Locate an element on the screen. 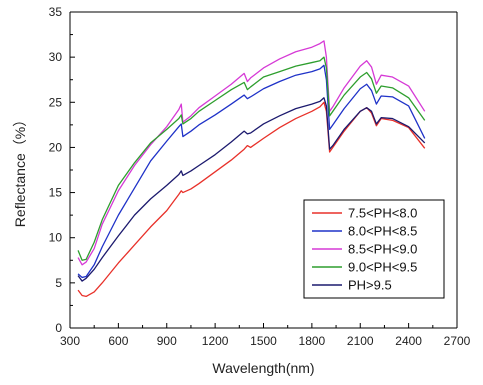  legend-label-2: 8.0<PH<8.5 is located at coordinates (382, 231).